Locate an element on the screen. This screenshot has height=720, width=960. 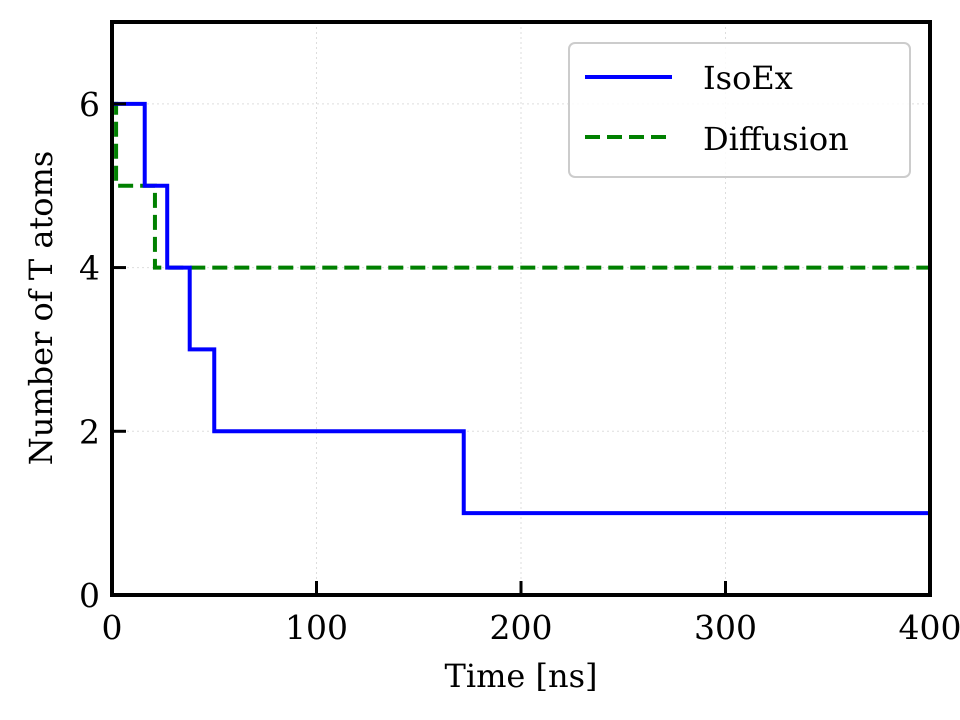
legend-label-diffusion: Diffusion is located at coordinates (776, 139).